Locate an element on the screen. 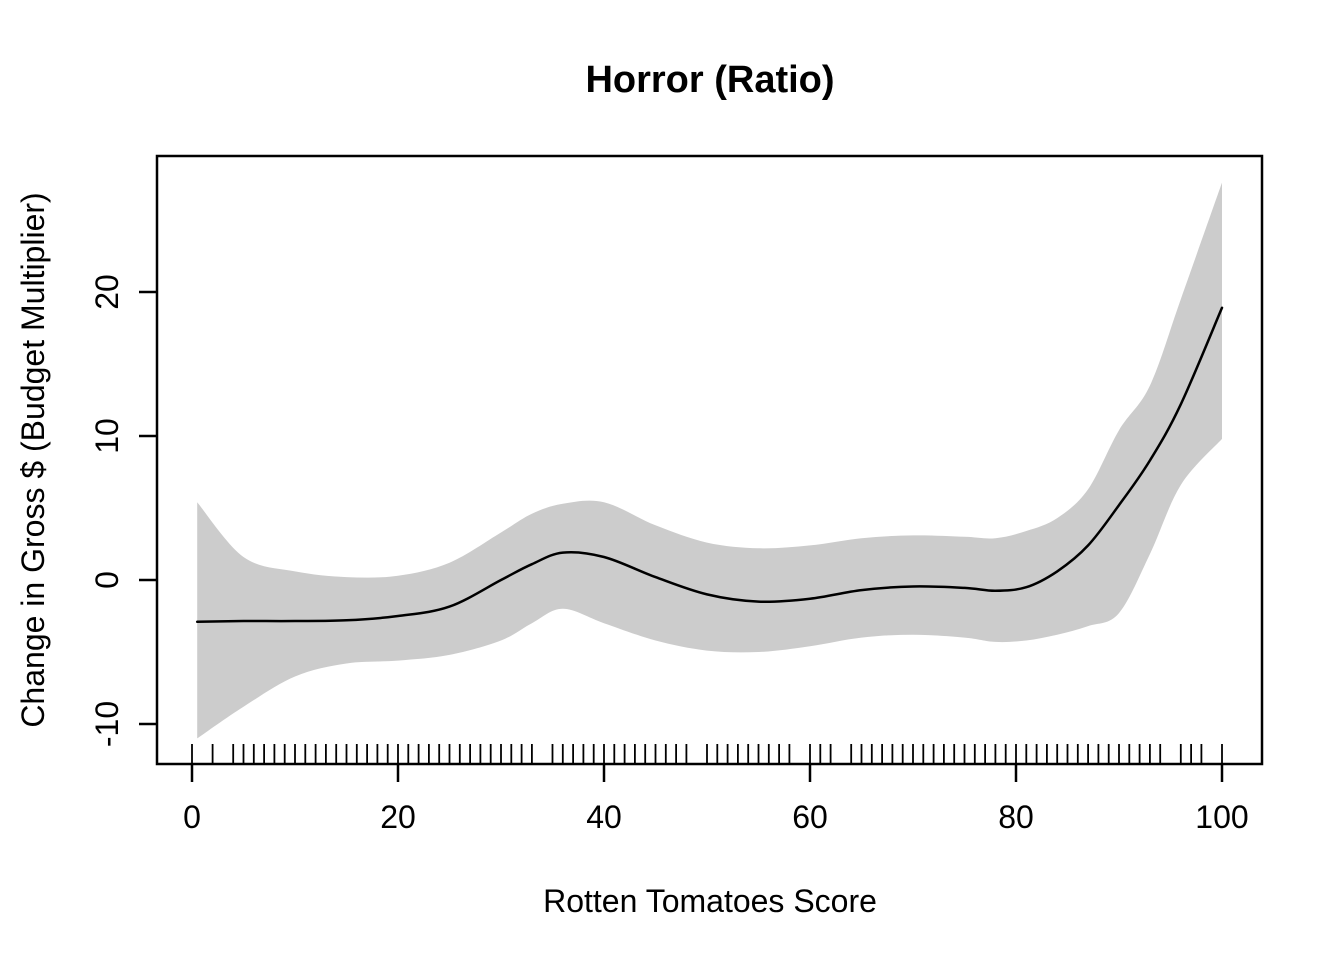 Image resolution: width=1344 pixels, height=960 pixels. x-tick-label: 0 is located at coordinates (192, 817).